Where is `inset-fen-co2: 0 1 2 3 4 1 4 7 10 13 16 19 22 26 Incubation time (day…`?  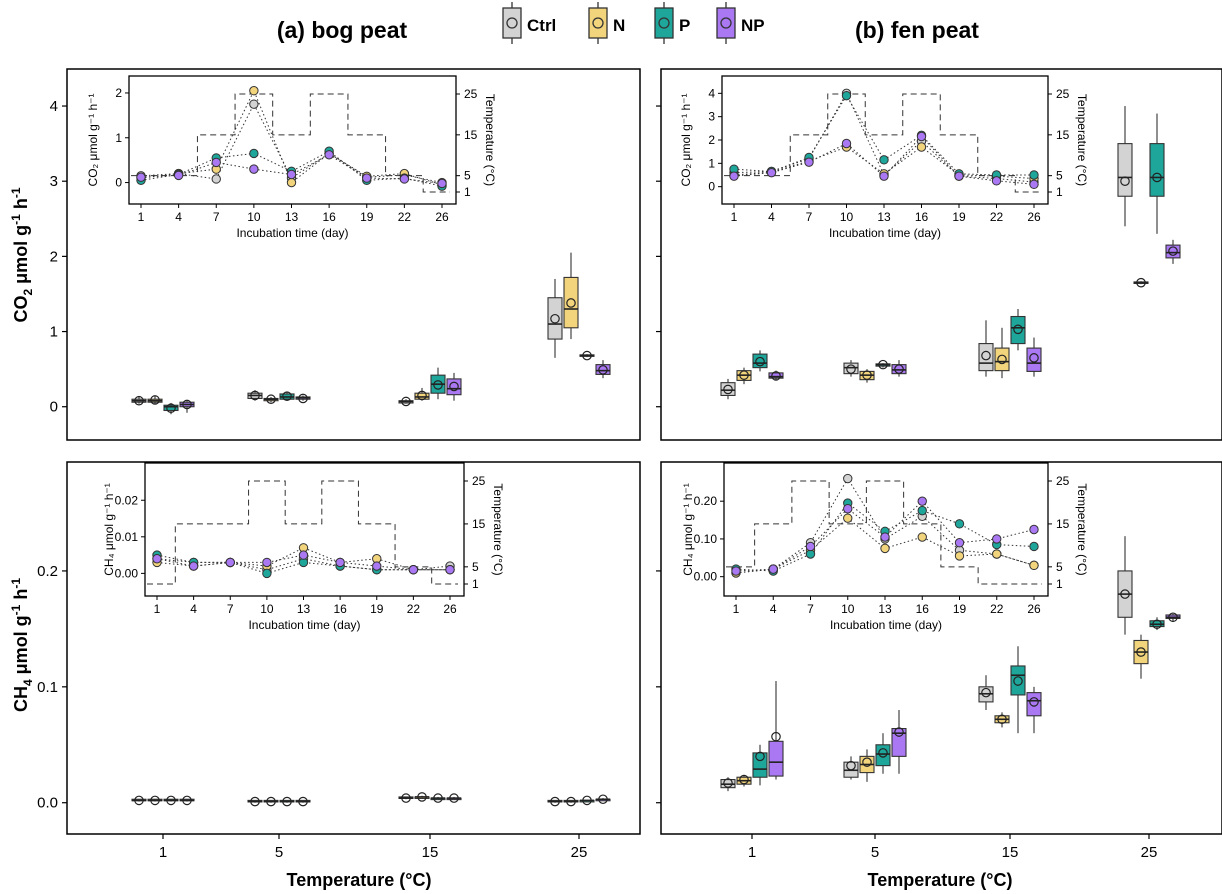
inset-fen-co2: 0 1 2 3 4 1 4 7 10 13 16 19 22 26 Incubation time (day… is located at coordinates (884, 157).